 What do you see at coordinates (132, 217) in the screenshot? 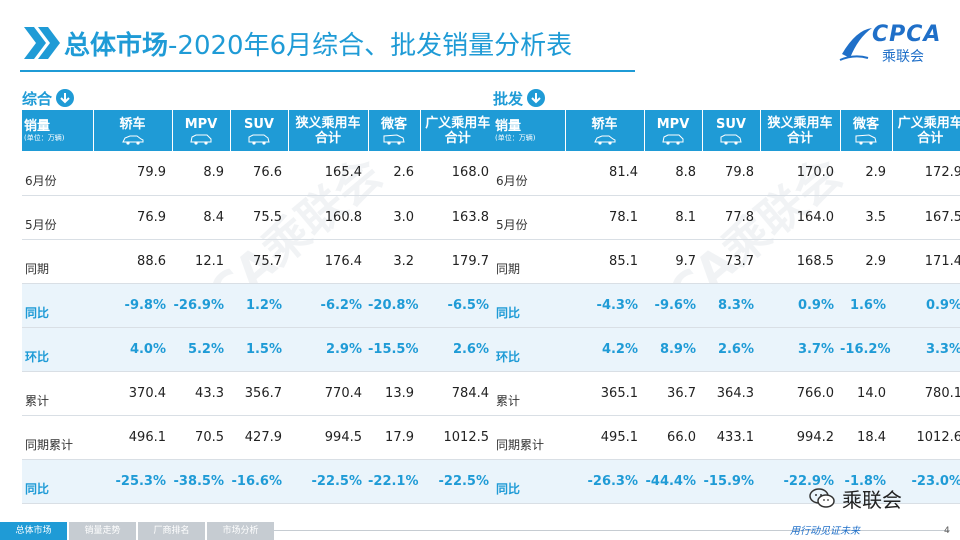
I see `table-cell: 76.9` at bounding box center [132, 217].